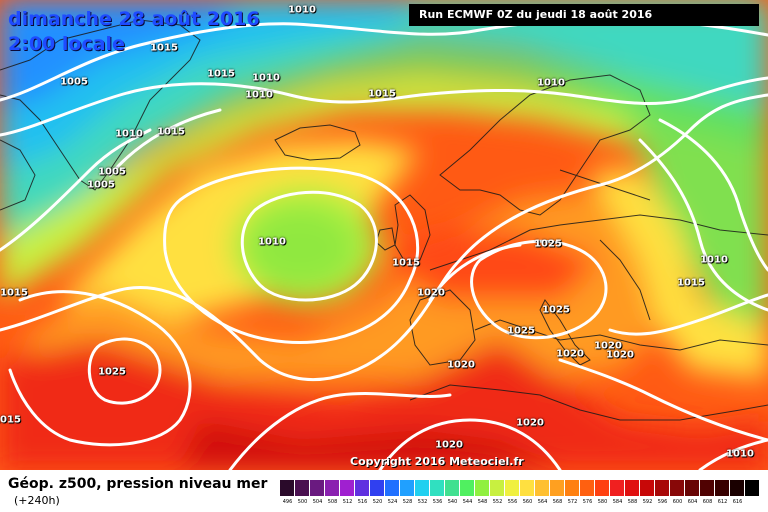 This screenshot has height=512, width=768. I want to click on scale-label: 596, so click(662, 502).